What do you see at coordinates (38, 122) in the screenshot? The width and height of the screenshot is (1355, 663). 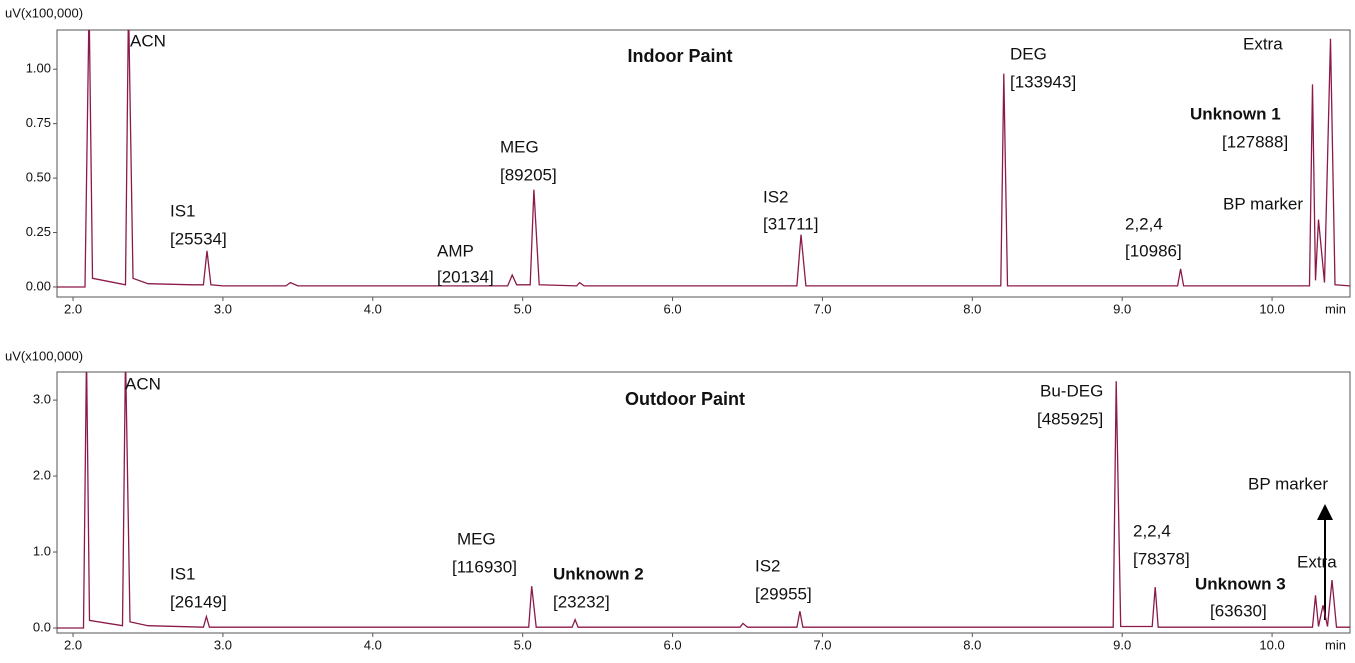 I see `y-tick-label: 0.75` at bounding box center [38, 122].